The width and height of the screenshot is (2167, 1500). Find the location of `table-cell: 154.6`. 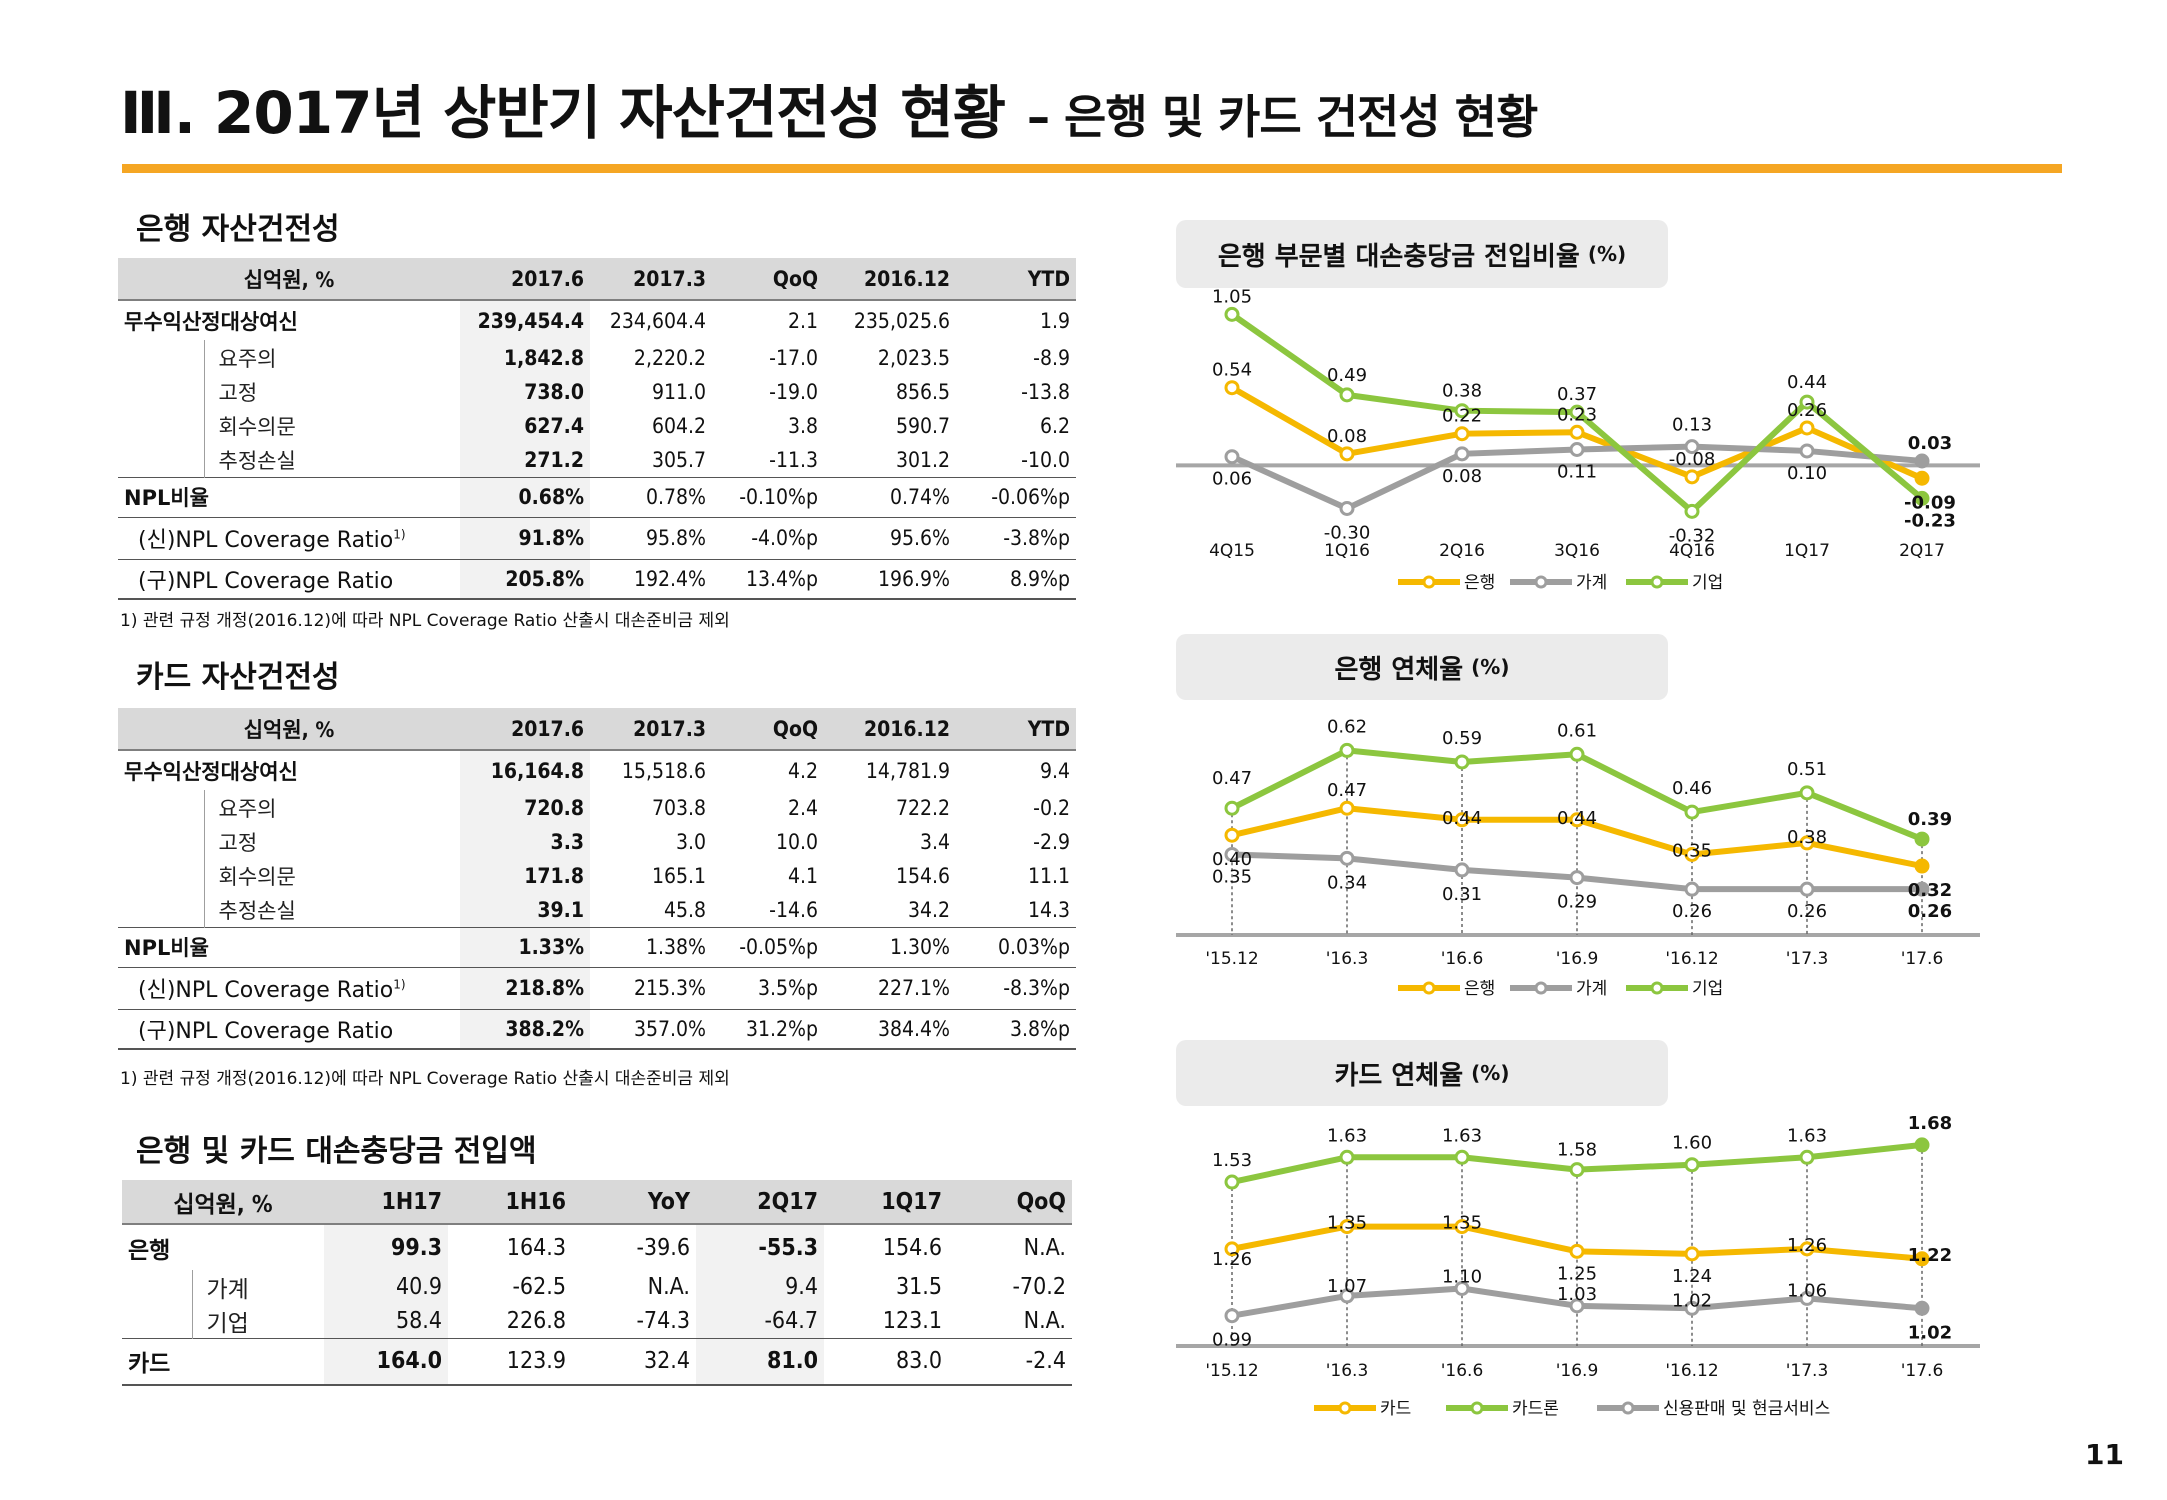

table-cell: 154.6 is located at coordinates (886, 1246).